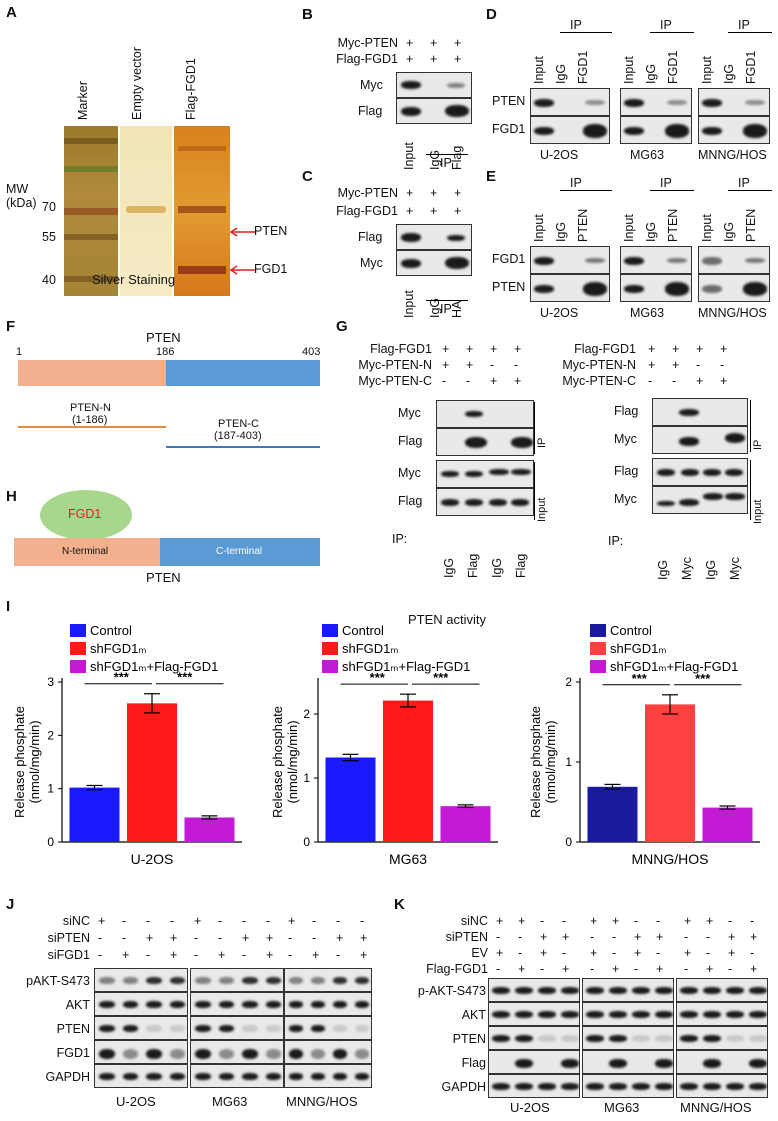 The width and height of the screenshot is (778, 1121). What do you see at coordinates (441, 677) in the screenshot?
I see `sig-stars: ***` at bounding box center [441, 677].